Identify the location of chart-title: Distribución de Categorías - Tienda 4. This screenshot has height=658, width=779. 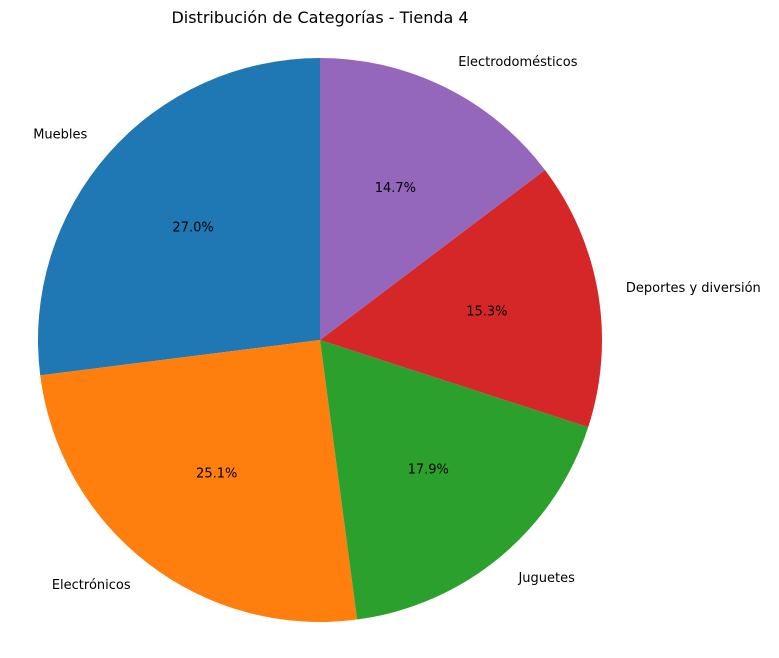
(320, 17).